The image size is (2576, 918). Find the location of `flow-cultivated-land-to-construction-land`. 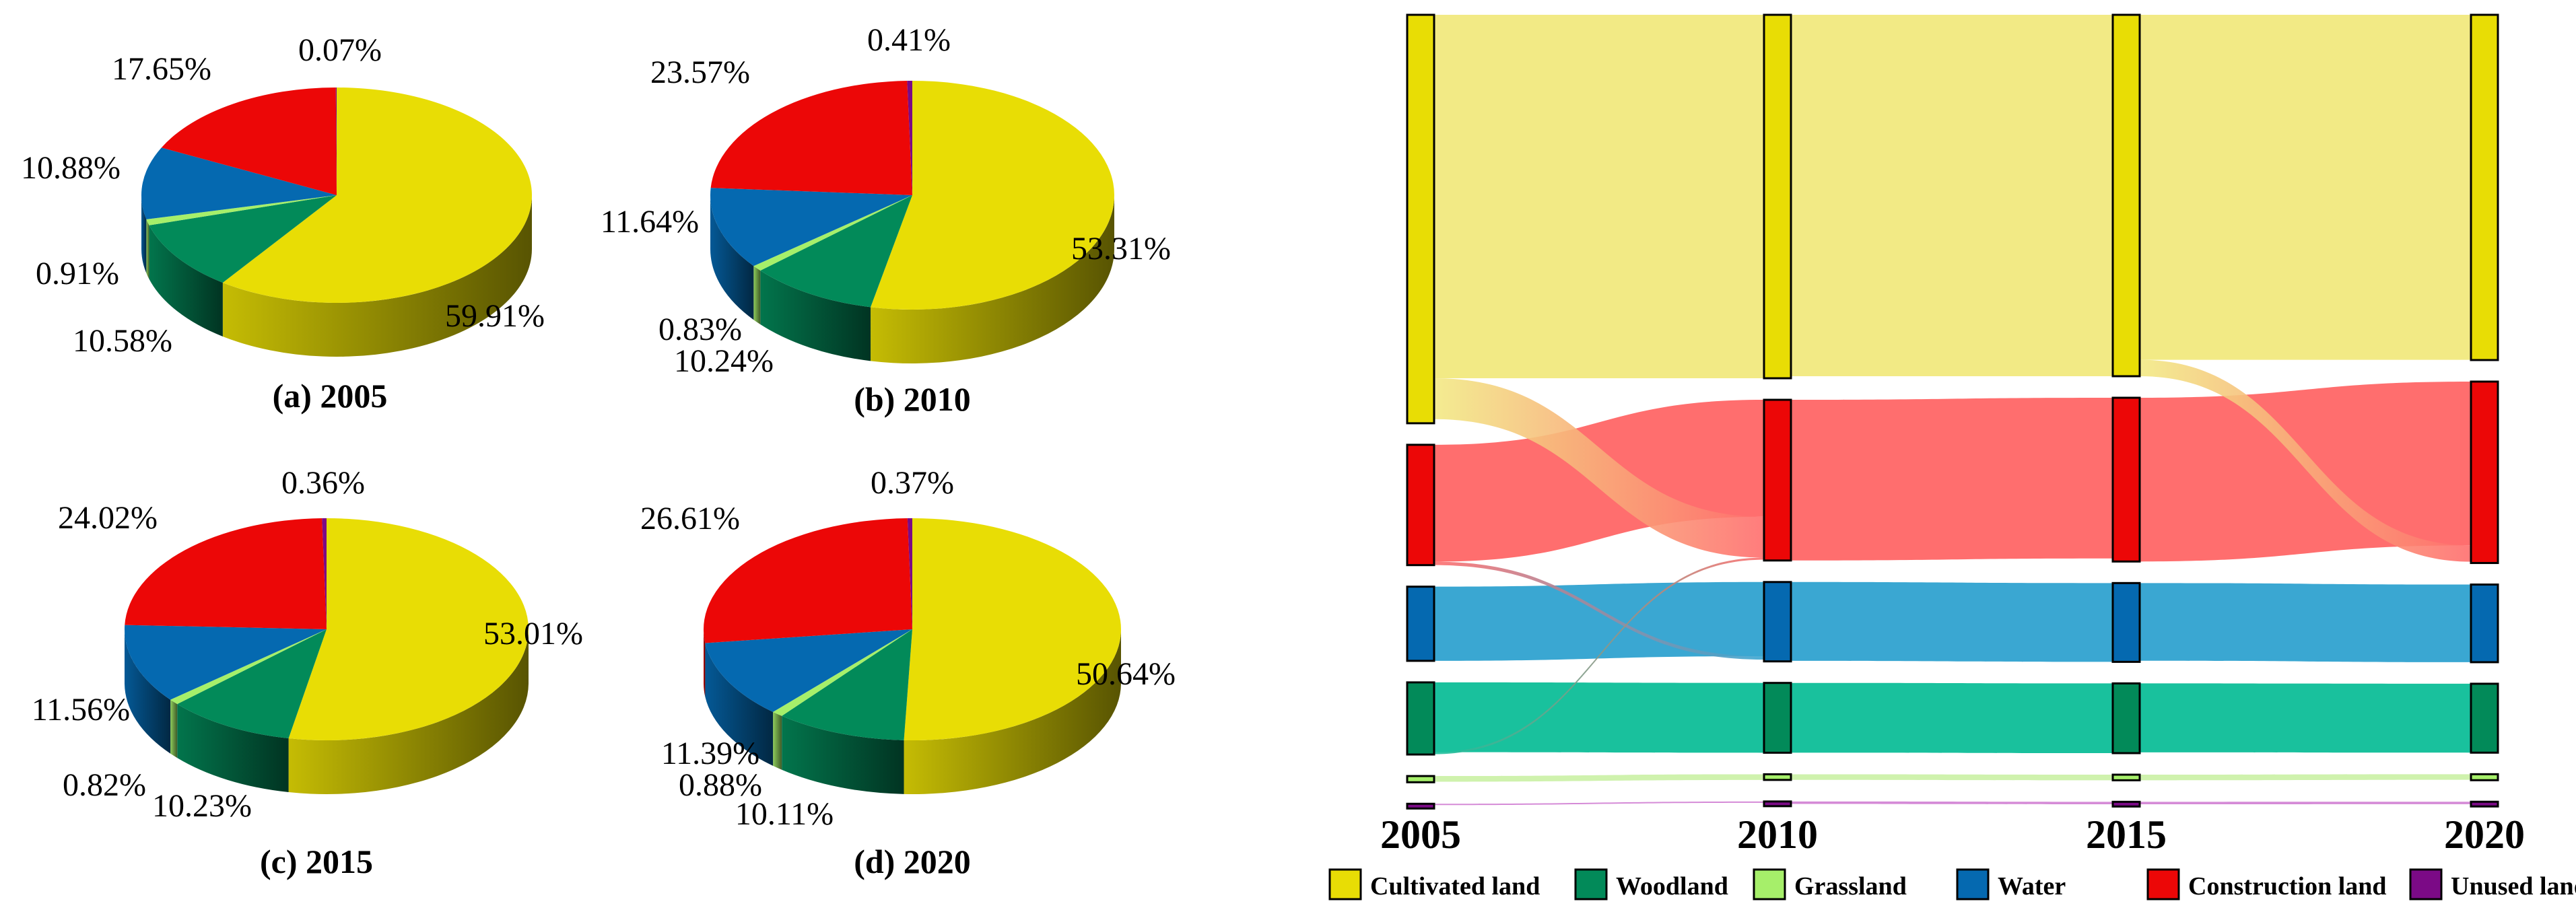

flow-cultivated-land-to-construction-land is located at coordinates (1599, 468).